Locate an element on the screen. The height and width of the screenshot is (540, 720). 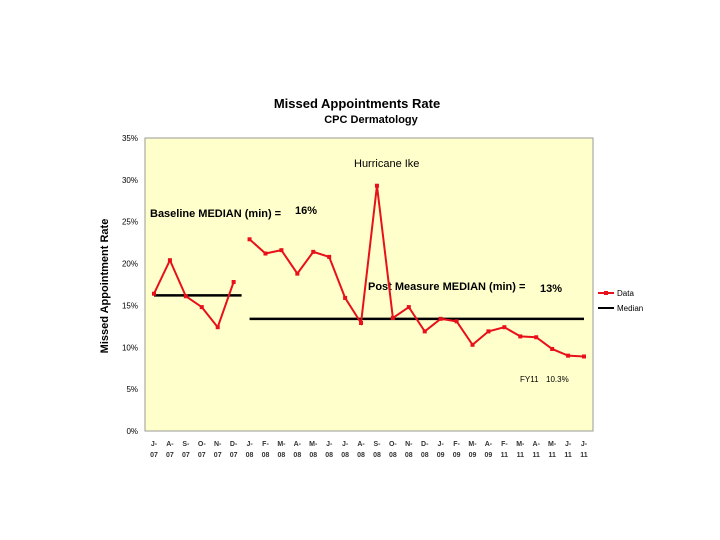
annotation-hurricane: Hurricane Ike is located at coordinates (386, 164).